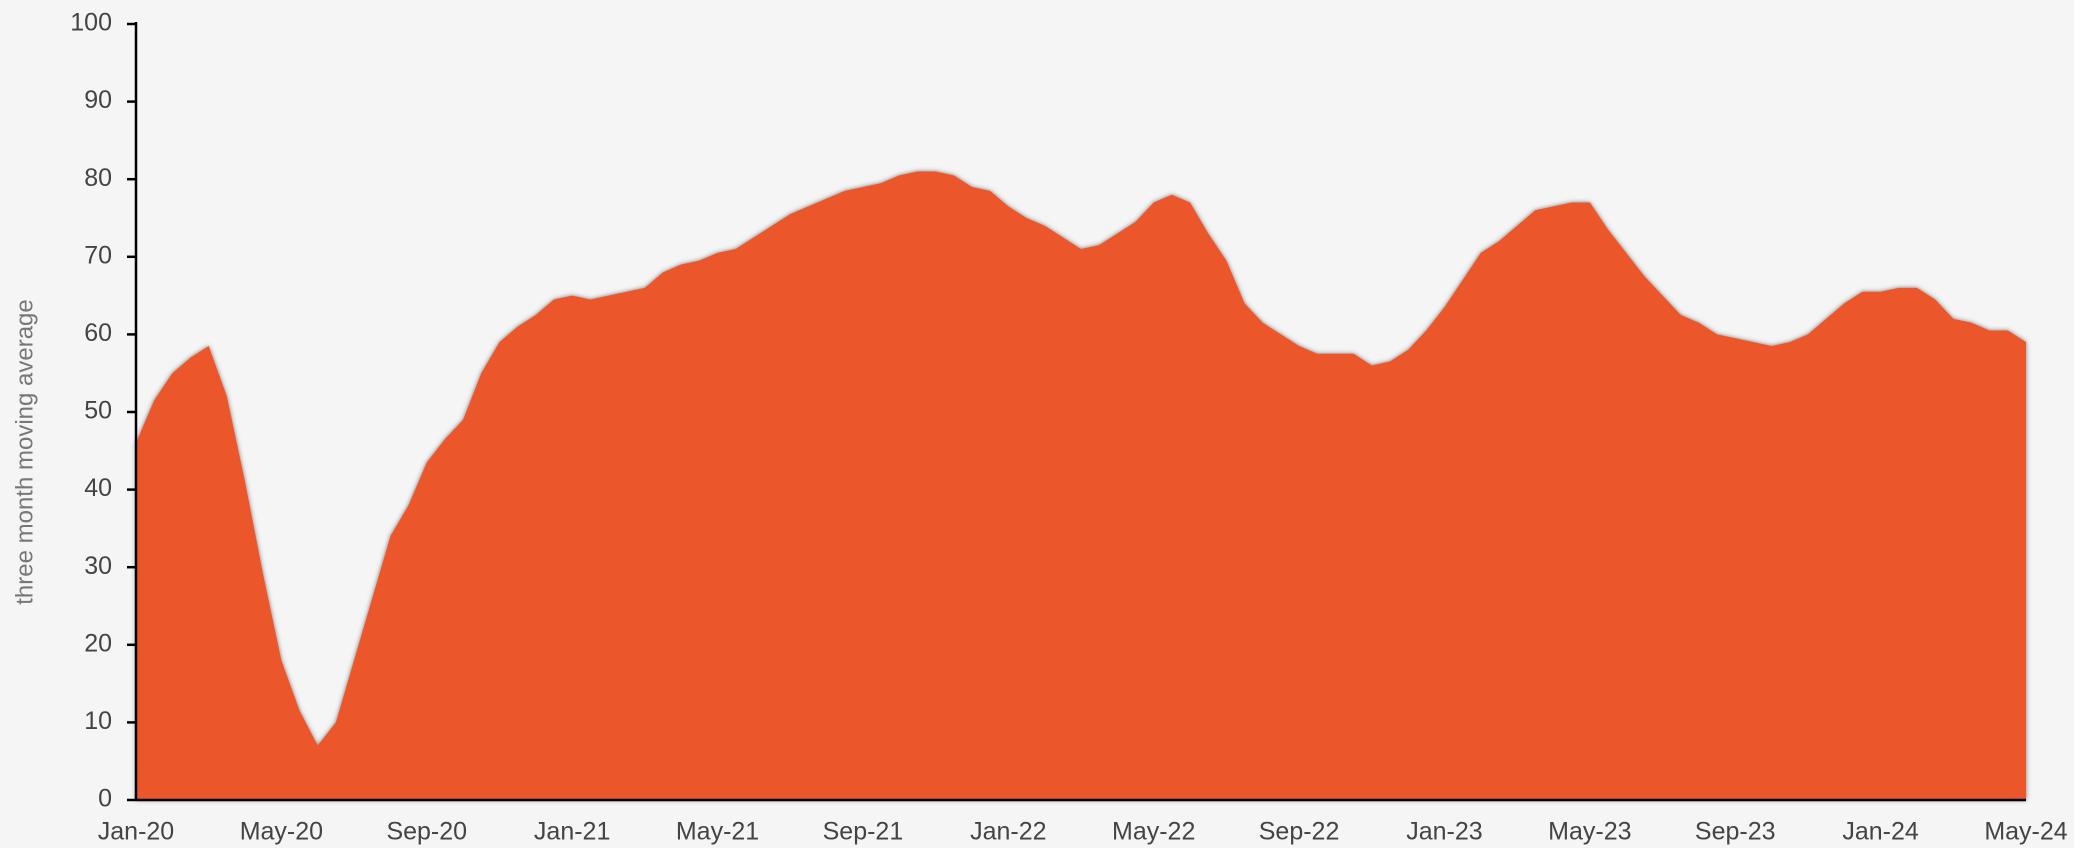 Image resolution: width=2074 pixels, height=848 pixels. Describe the element at coordinates (98, 178) in the screenshot. I see `y-tick-label: 80` at that location.